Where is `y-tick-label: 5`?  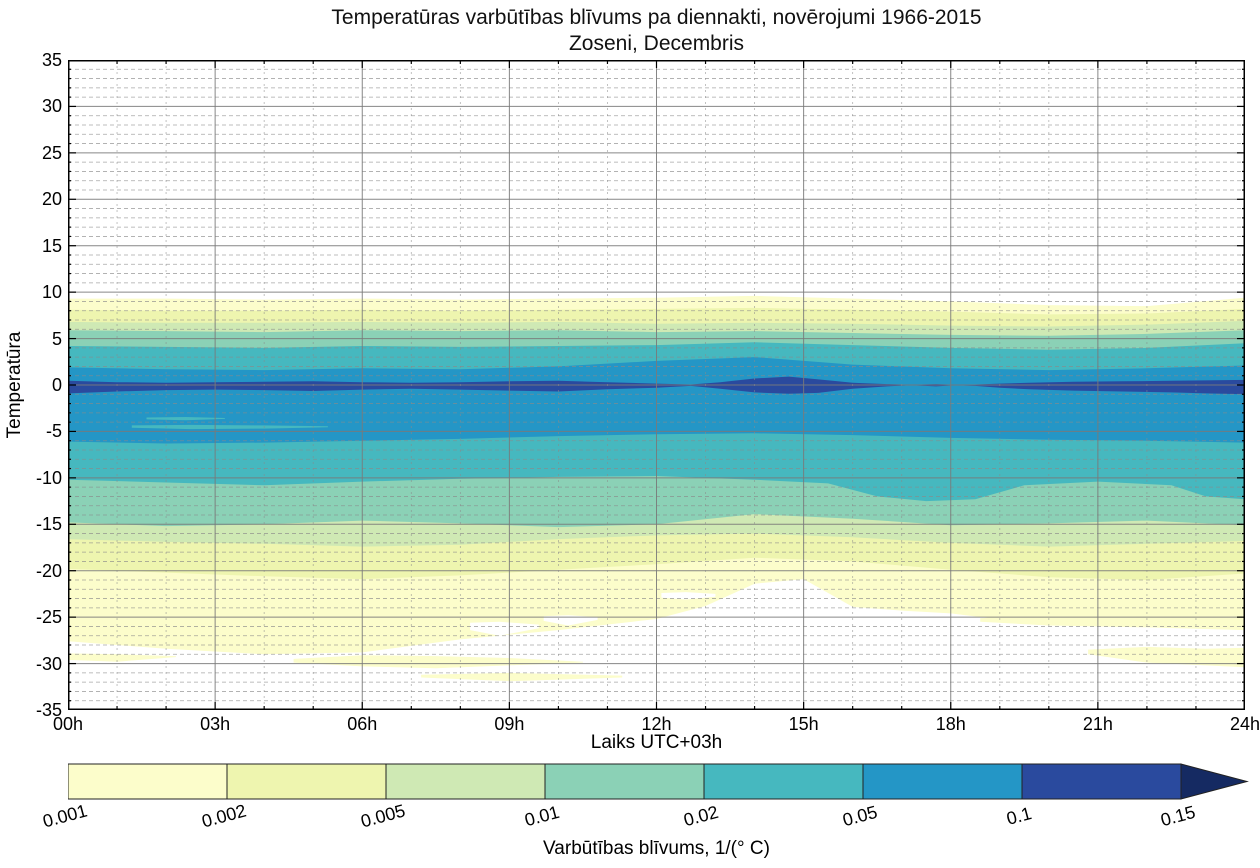
y-tick-label: 5 is located at coordinates (56, 338).